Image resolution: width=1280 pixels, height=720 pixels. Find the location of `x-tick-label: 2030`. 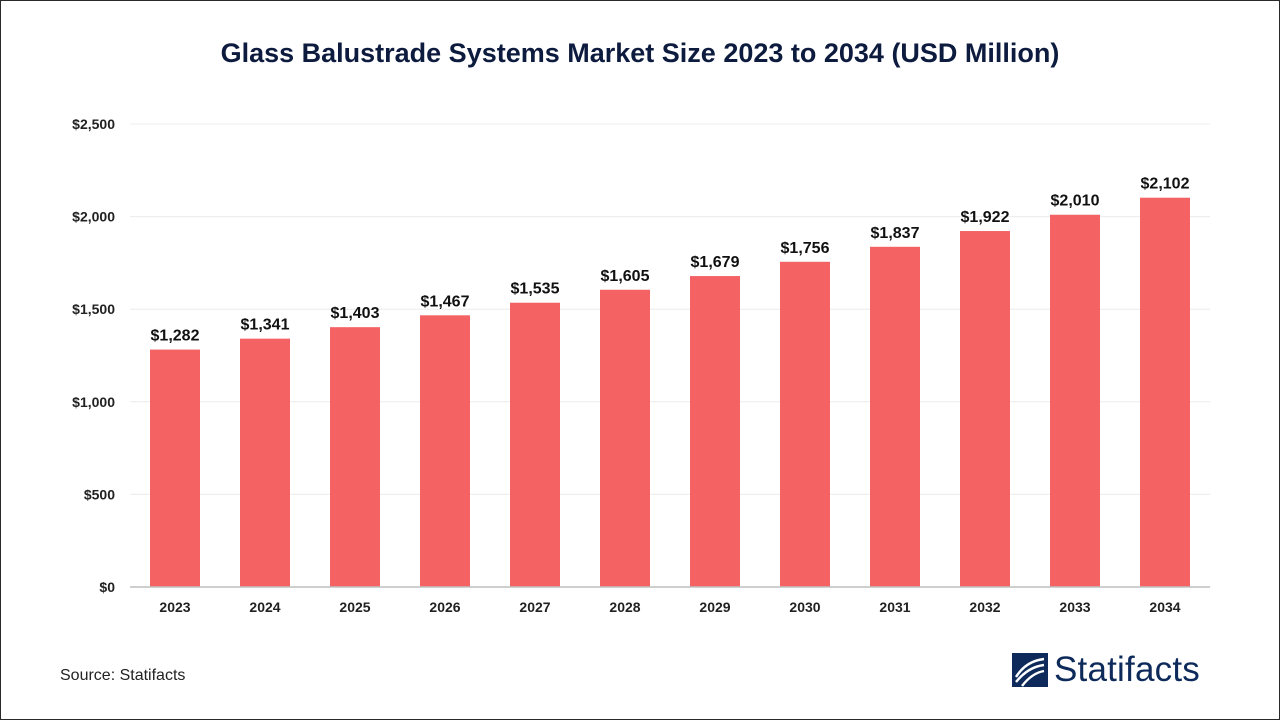

x-tick-label: 2030 is located at coordinates (804, 607).